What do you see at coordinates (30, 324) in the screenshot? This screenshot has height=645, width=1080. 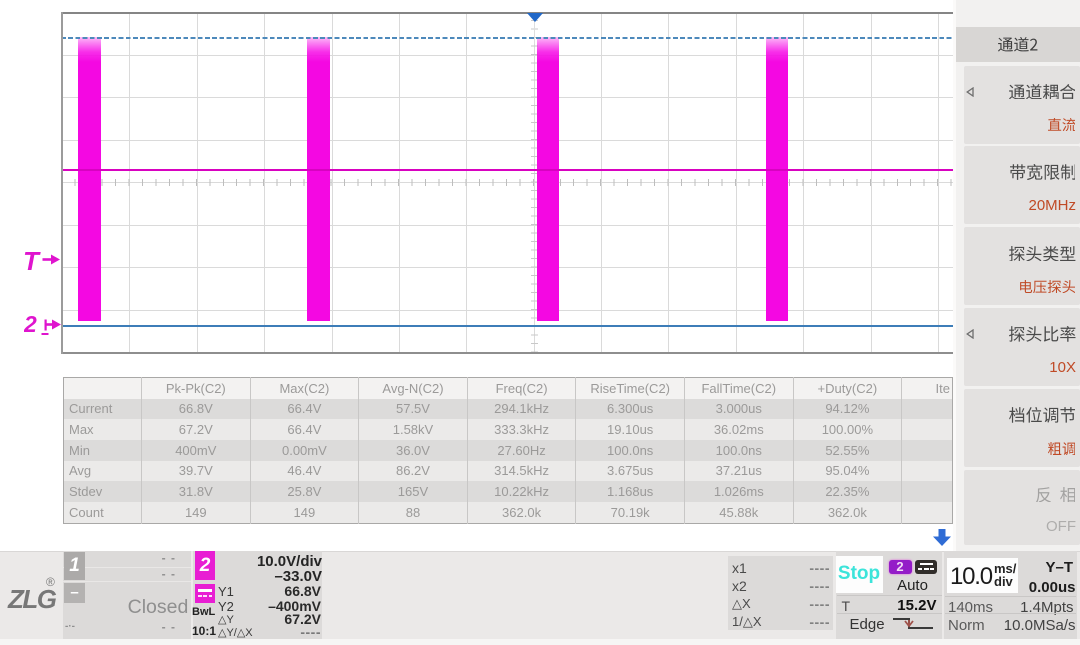 I see `svg-text: 2` at bounding box center [30, 324].